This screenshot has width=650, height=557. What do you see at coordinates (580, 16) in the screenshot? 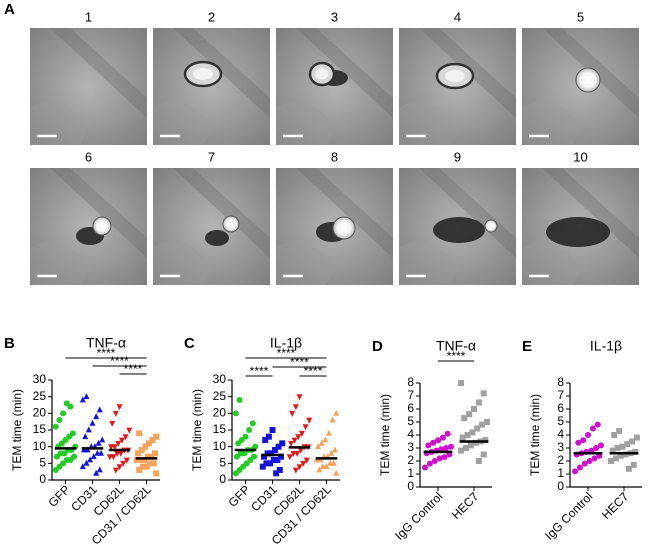
I see `frame-number: 5` at bounding box center [580, 16].